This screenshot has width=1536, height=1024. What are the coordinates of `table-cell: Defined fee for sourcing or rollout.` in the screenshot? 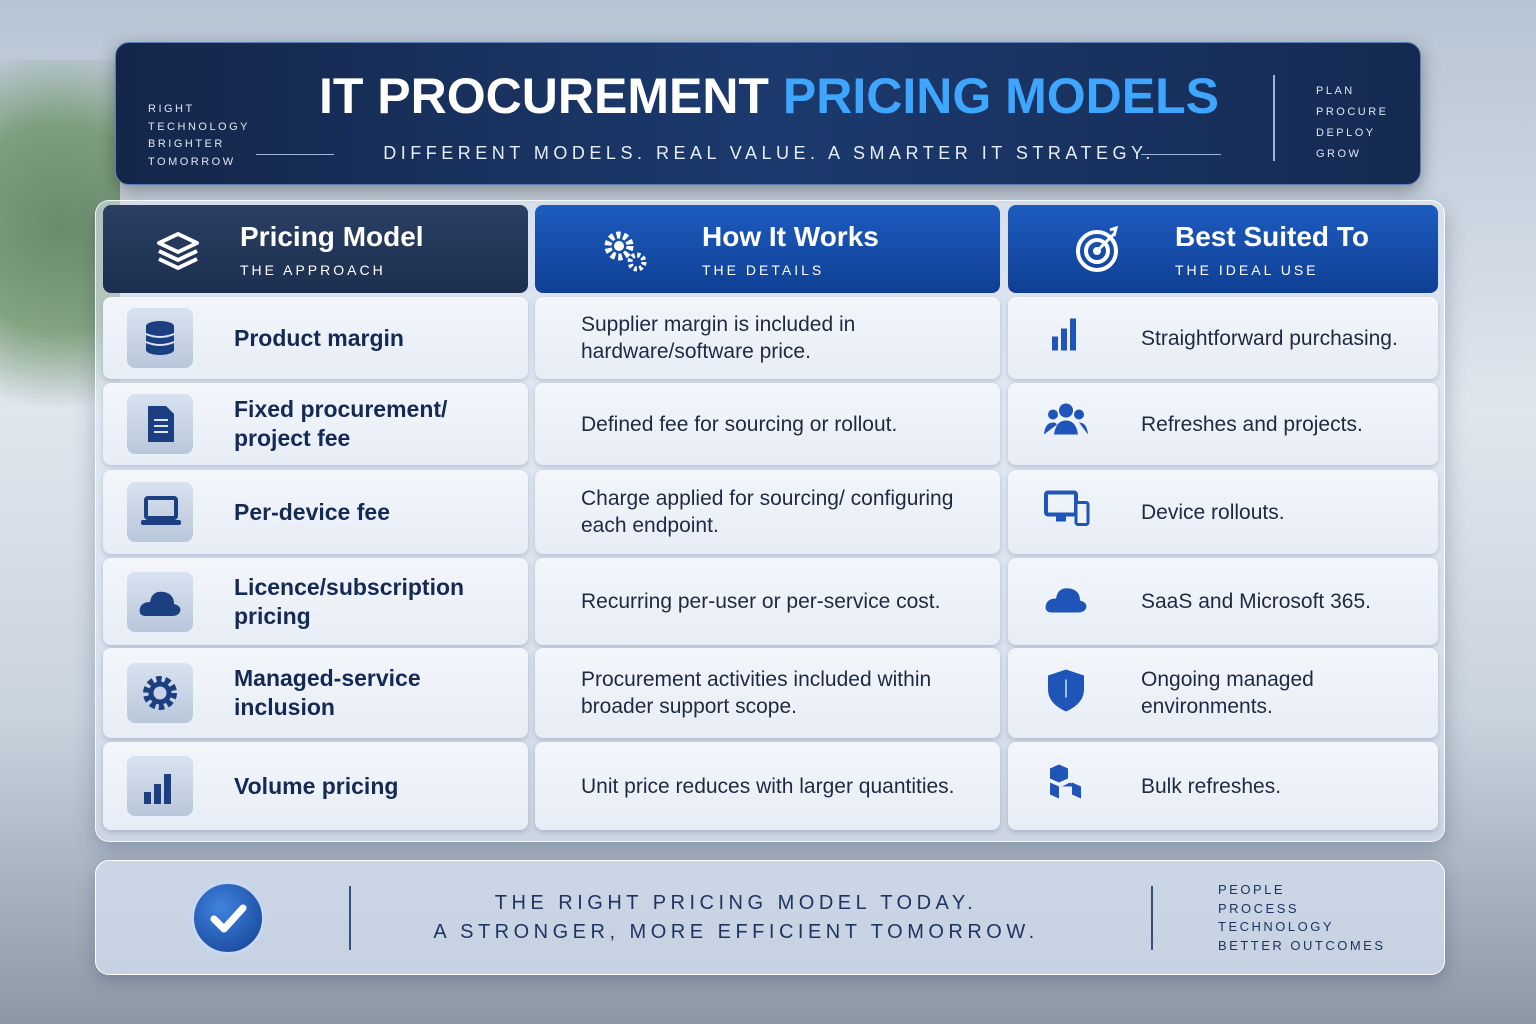 It's located at (767, 424).